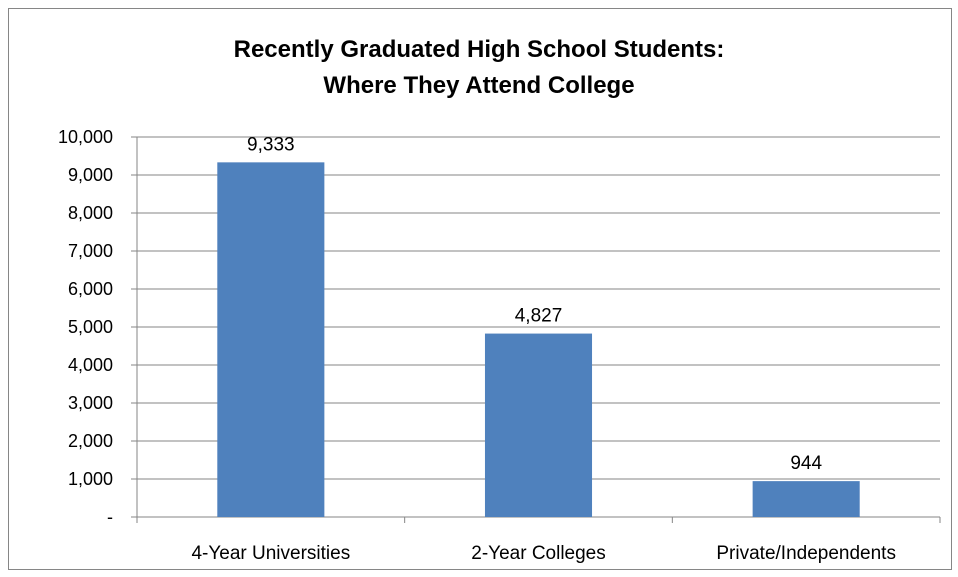 The height and width of the screenshot is (577, 958). Describe the element at coordinates (90, 441) in the screenshot. I see `y-tick-label: 2,000` at that location.